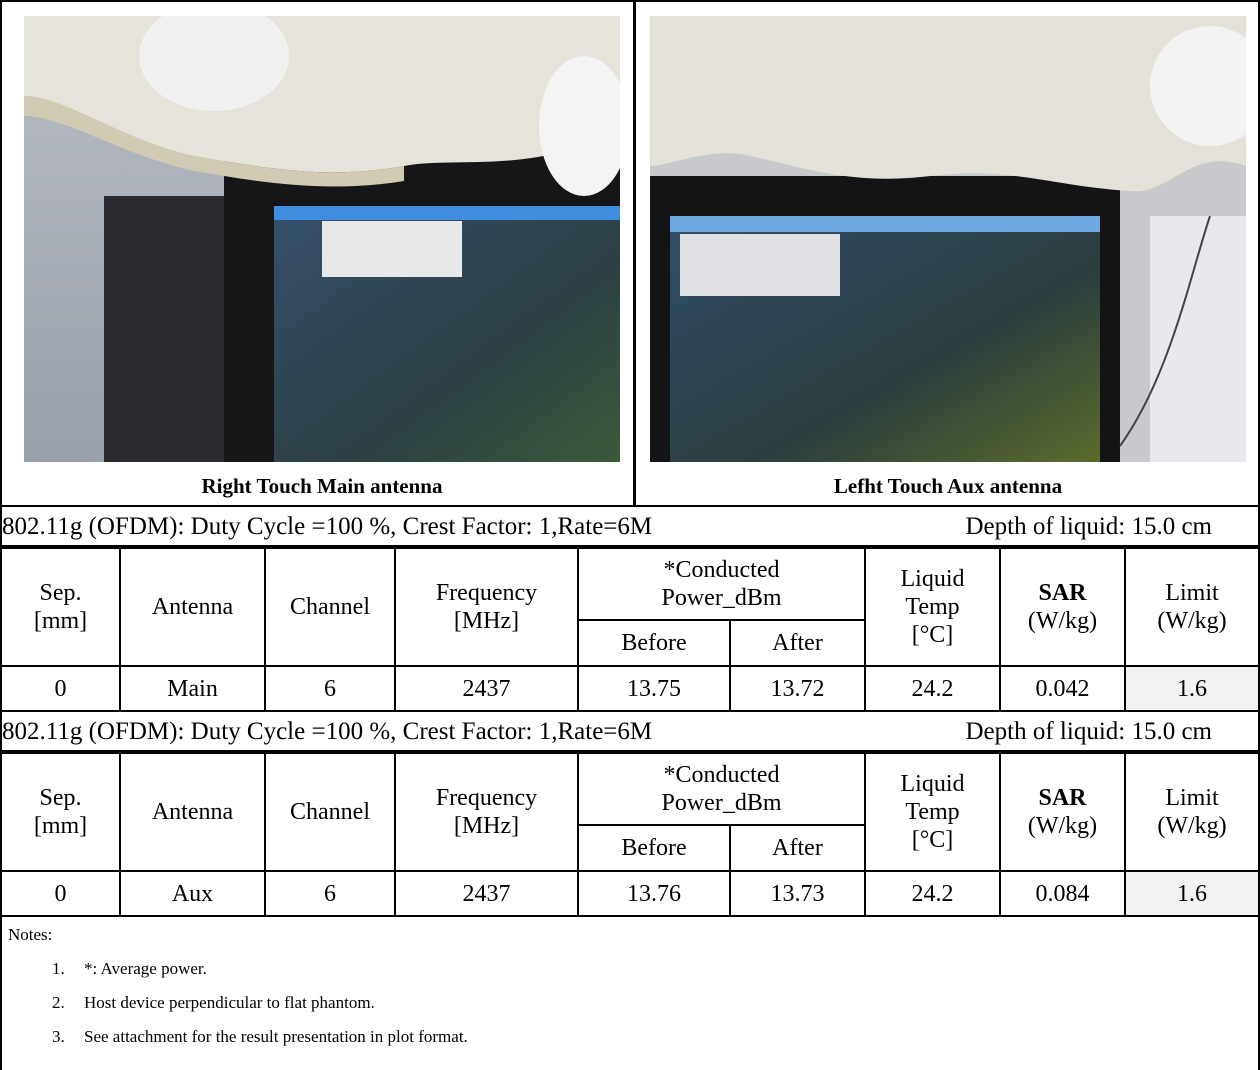  Describe the element at coordinates (634, 253) in the screenshot. I see `divider` at that location.